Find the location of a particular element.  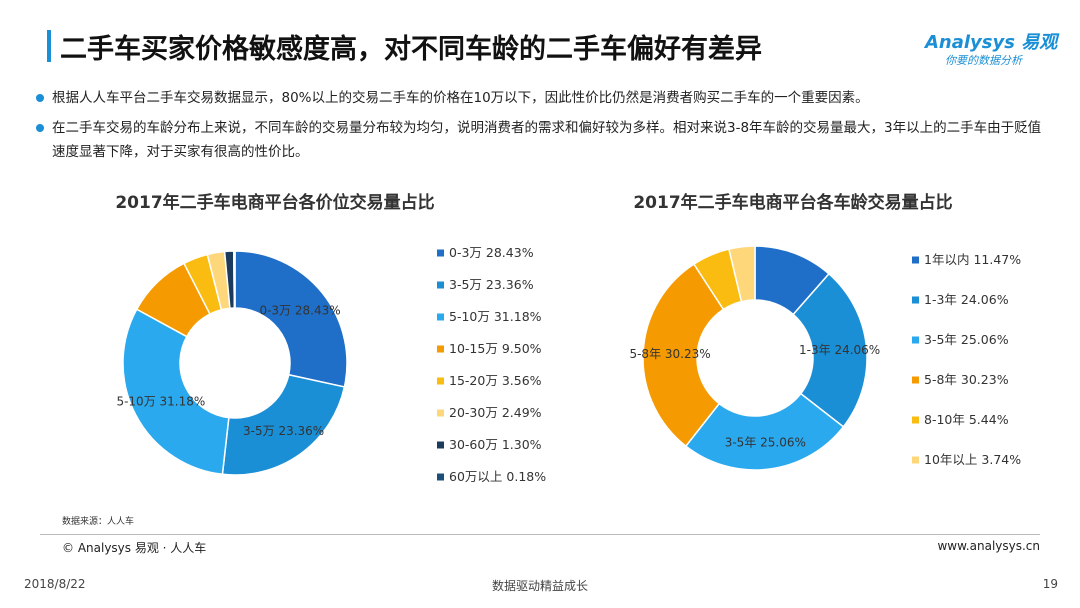

footer-slogan: 数据驱动精益成长 is located at coordinates (539, 586).